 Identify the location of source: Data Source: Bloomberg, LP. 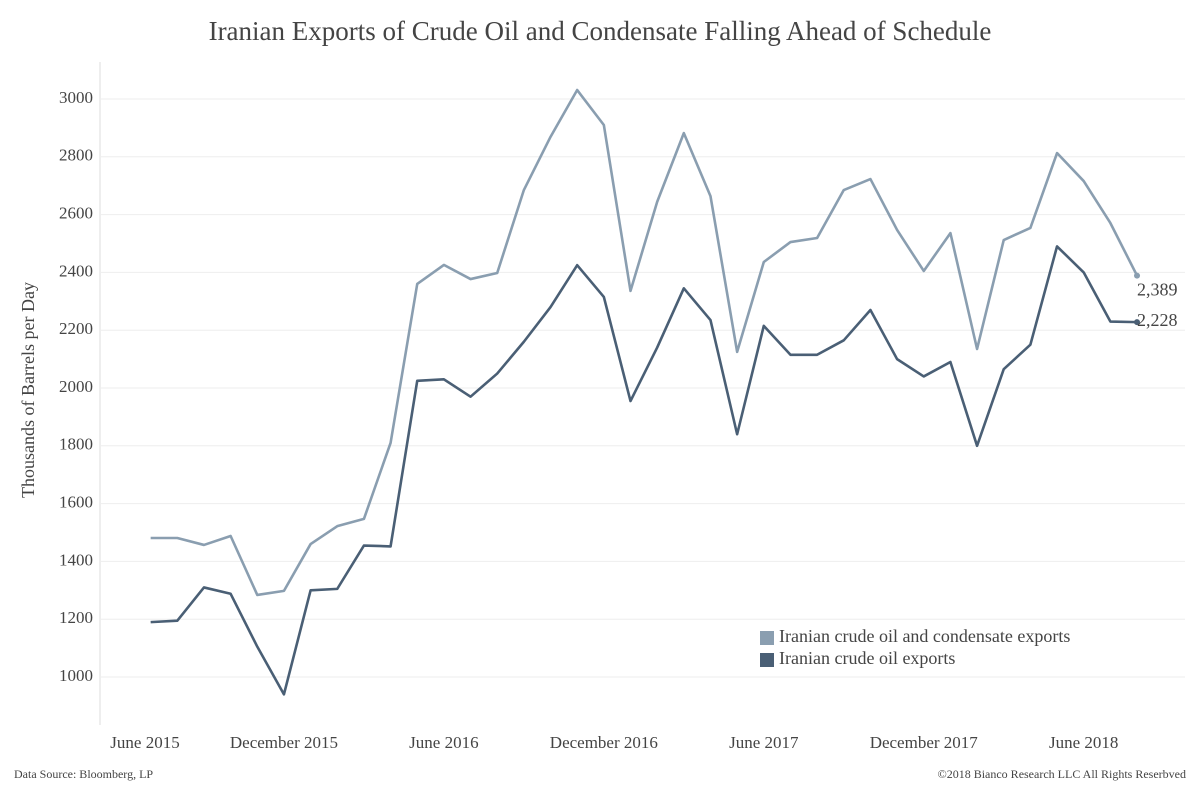
(83, 774).